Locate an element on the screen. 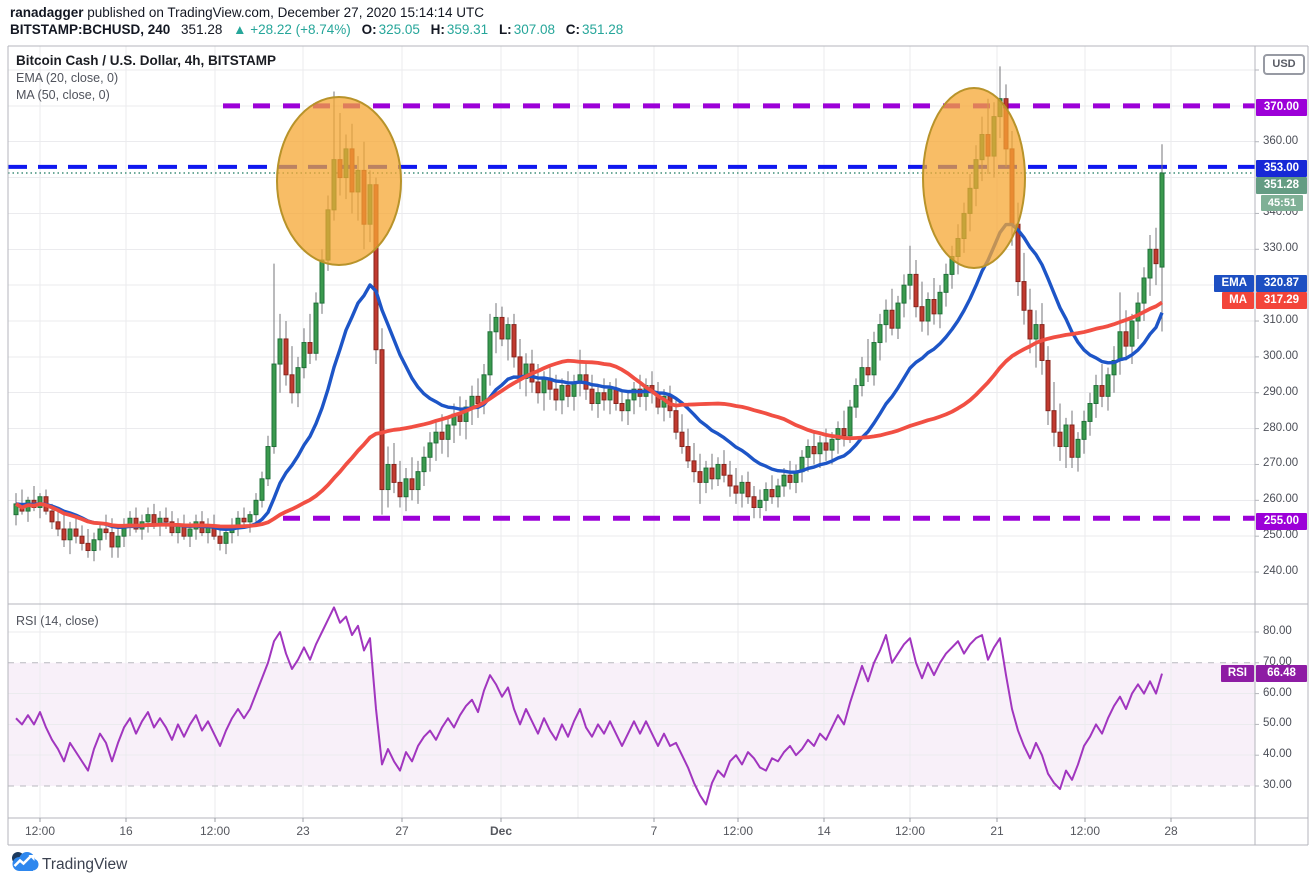  price-tick-label: 260.00 is located at coordinates (1281, 499).